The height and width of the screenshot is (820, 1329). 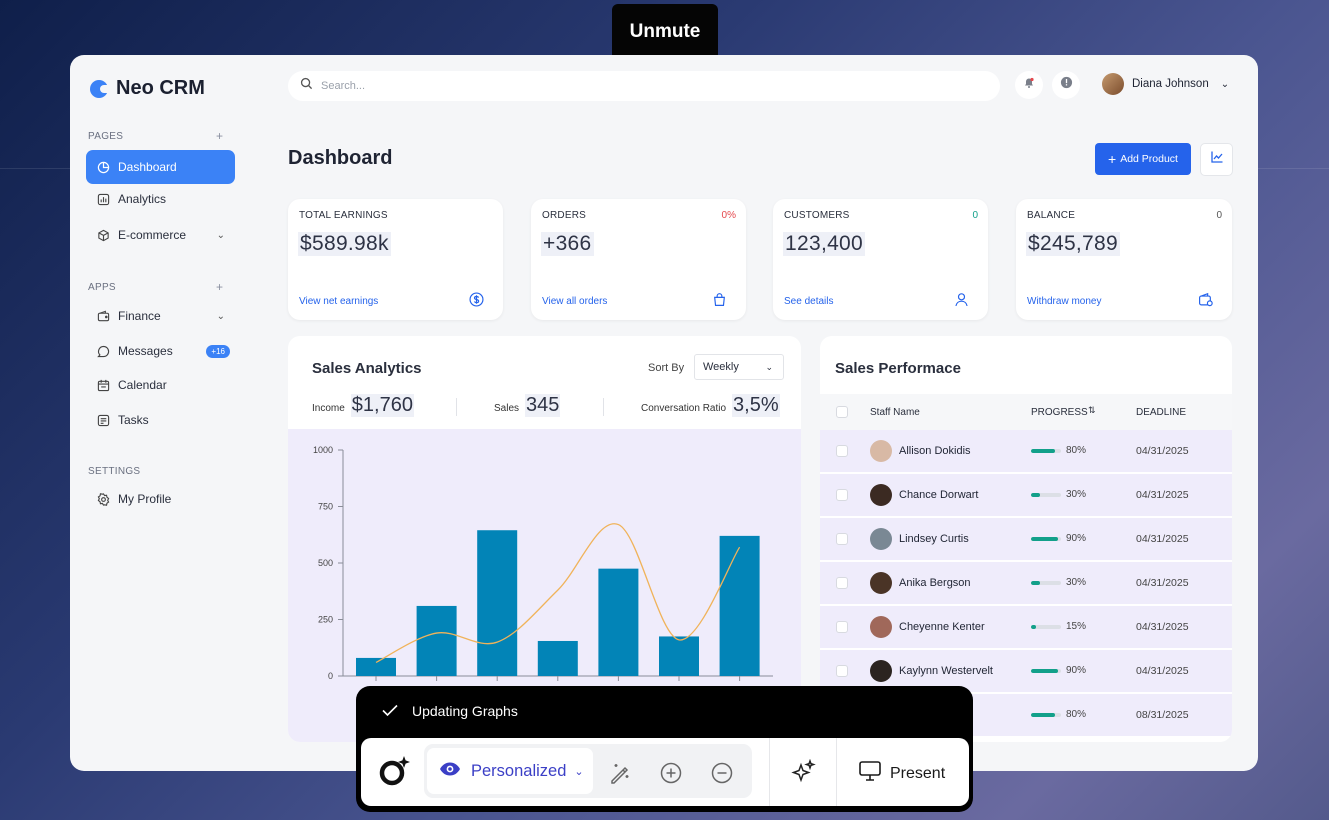 I want to click on progress-value: 80%, so click(x=1076, y=450).